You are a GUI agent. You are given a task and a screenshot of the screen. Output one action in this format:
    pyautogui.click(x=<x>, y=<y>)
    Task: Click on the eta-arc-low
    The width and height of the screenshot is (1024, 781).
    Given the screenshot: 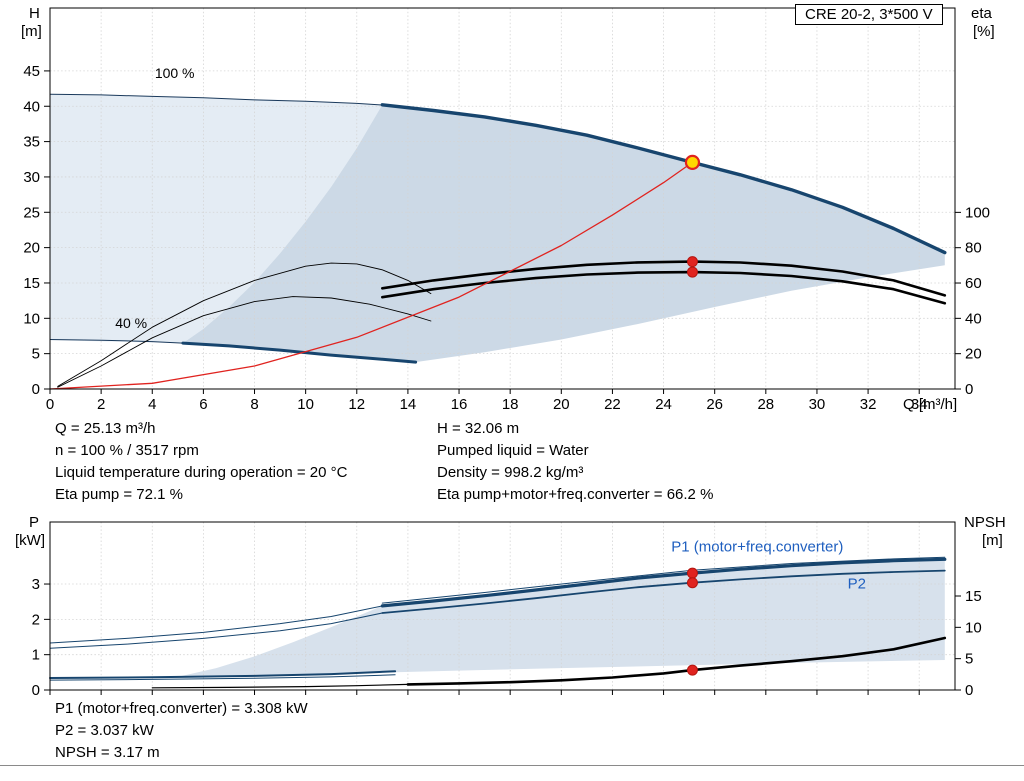 What is the action you would take?
    pyautogui.click(x=244, y=342)
    